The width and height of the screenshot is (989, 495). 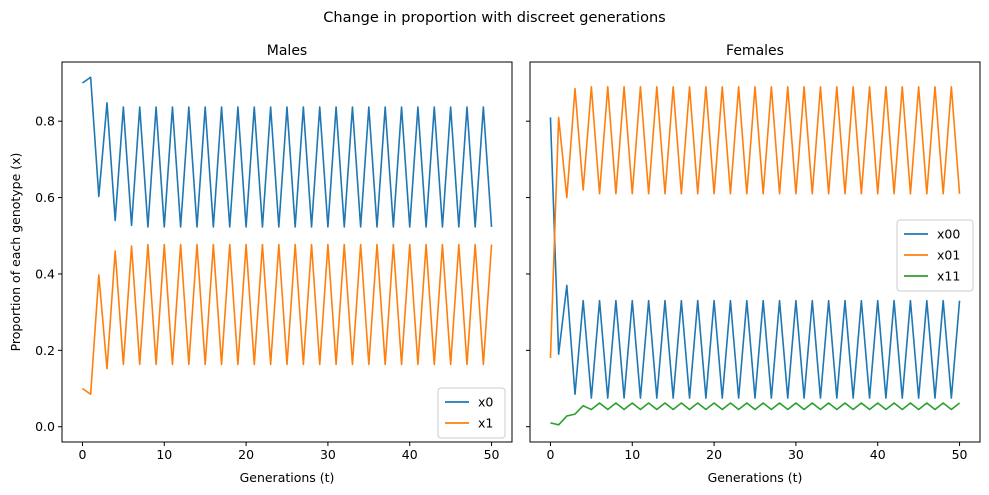 I want to click on panel-title: Females, so click(x=755, y=51).